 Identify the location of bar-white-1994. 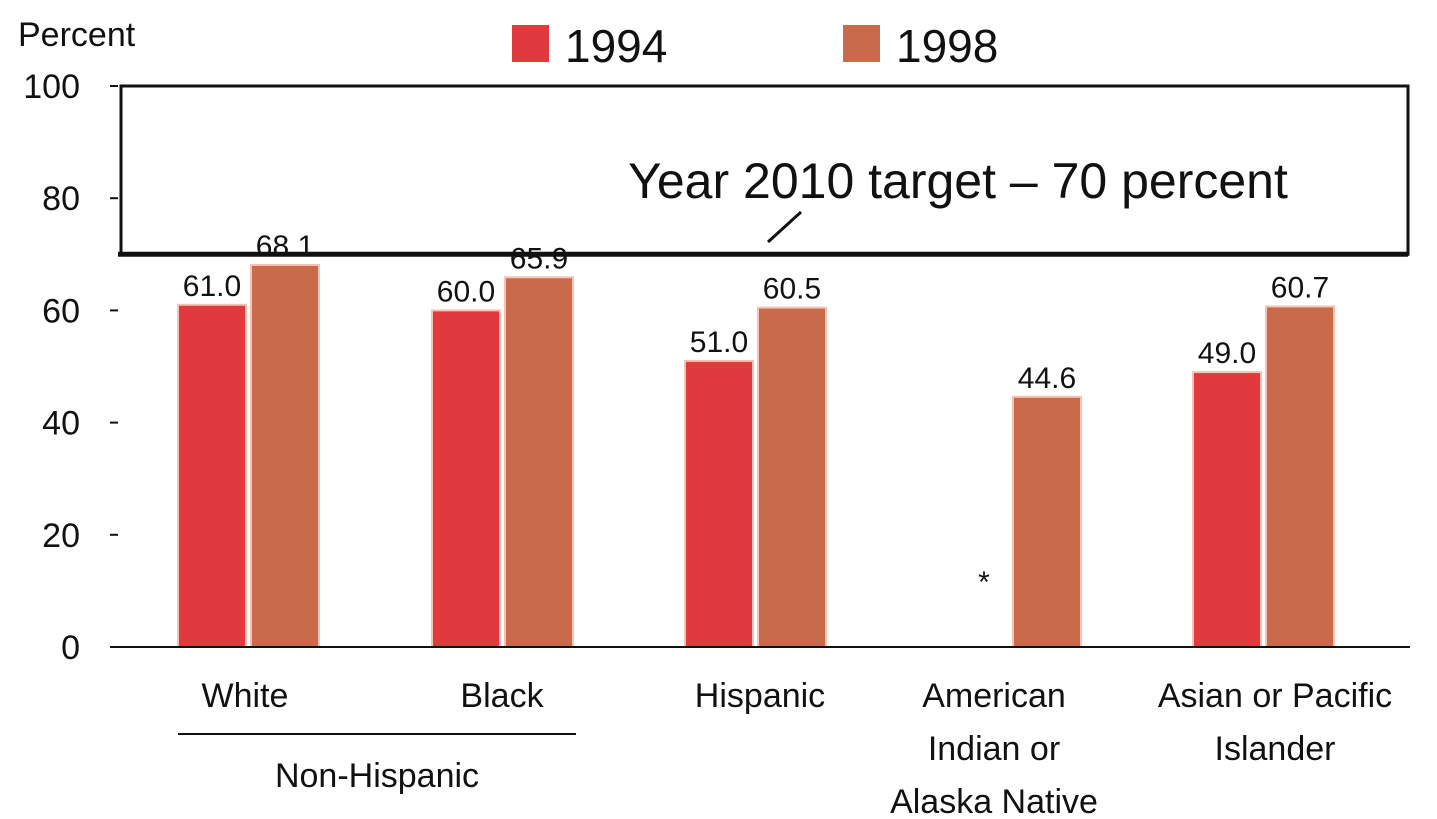
(212, 475).